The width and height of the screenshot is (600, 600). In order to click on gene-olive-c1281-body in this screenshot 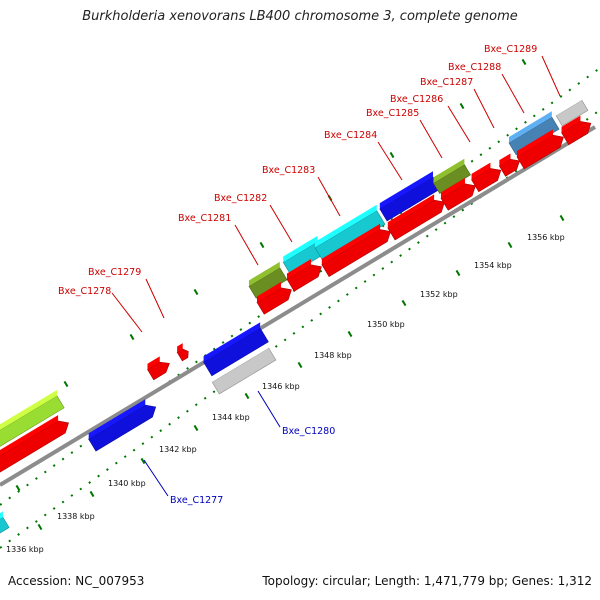, I will do `click(268, 283)`.